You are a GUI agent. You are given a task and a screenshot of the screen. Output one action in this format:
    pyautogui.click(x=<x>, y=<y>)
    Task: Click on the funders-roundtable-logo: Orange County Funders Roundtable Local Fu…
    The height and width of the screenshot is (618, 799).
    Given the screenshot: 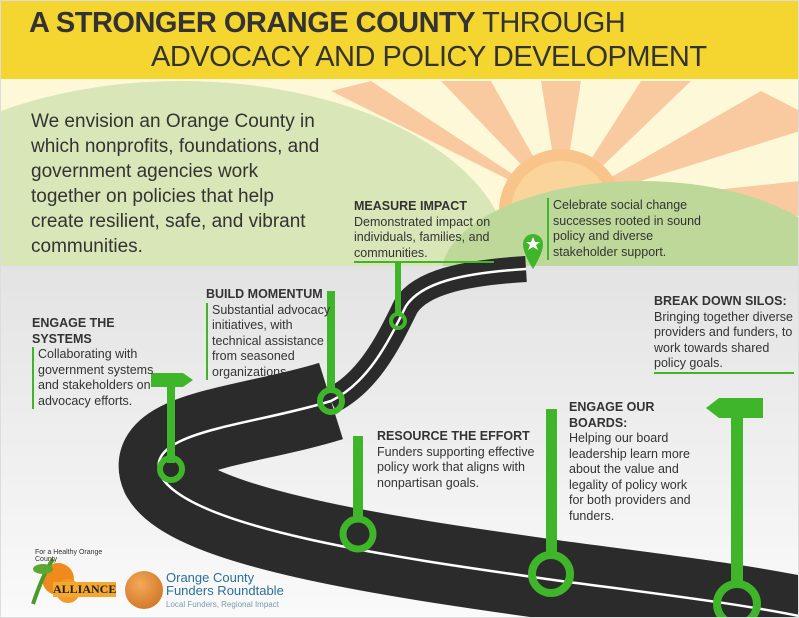 What is the action you would take?
    pyautogui.click(x=210, y=591)
    